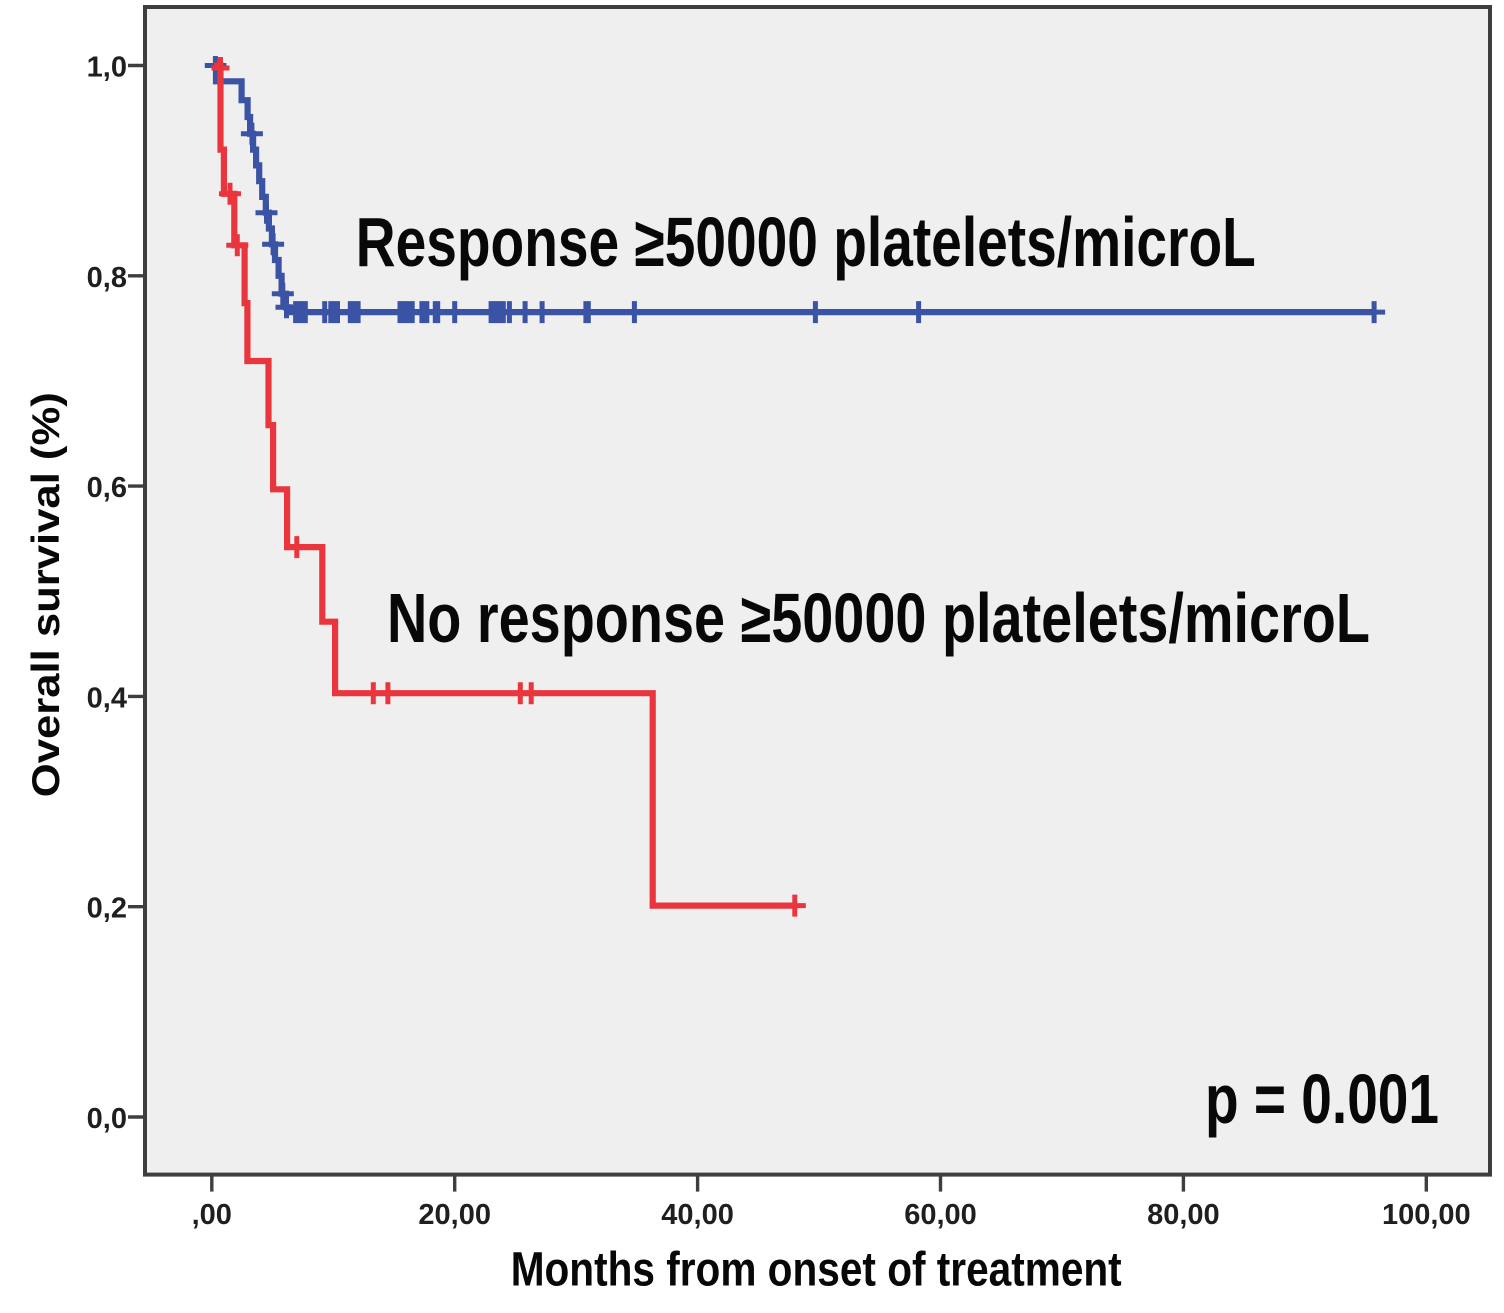 The width and height of the screenshot is (1504, 1313). What do you see at coordinates (107, 68) in the screenshot?
I see `svg-text: 1,0` at bounding box center [107, 68].